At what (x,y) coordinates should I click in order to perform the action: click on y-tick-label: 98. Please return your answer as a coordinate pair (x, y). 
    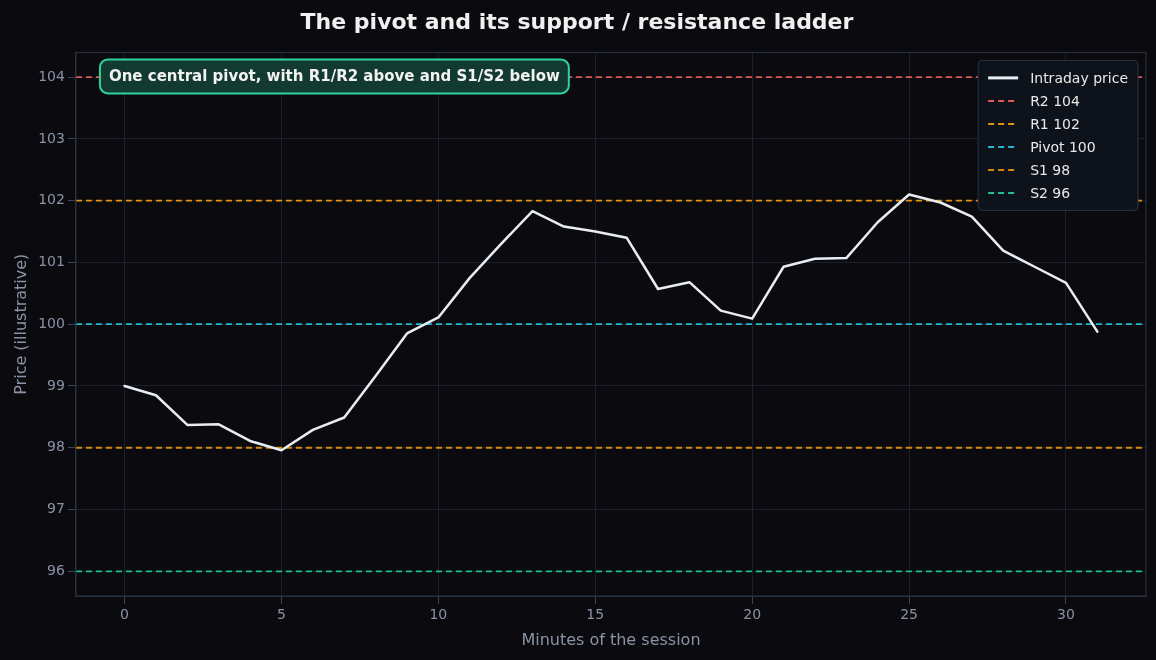
    Looking at the image, I should click on (56, 446).